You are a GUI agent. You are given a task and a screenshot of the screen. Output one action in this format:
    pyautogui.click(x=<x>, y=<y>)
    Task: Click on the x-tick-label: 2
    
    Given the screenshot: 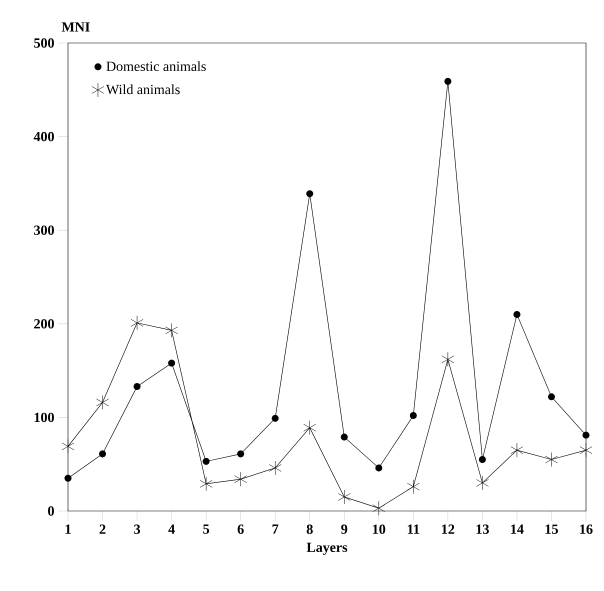 What is the action you would take?
    pyautogui.click(x=103, y=529)
    